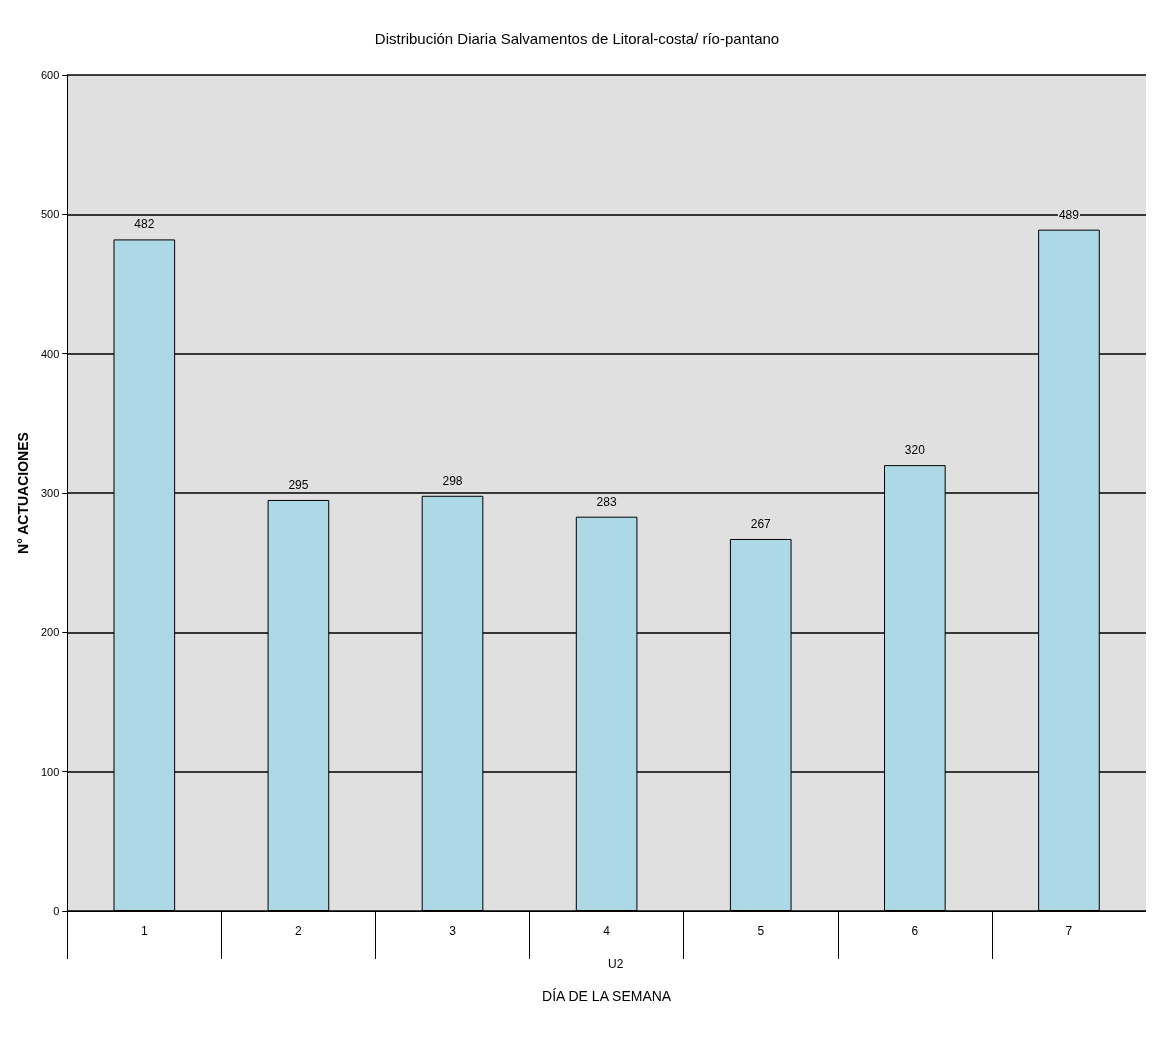  Describe the element at coordinates (915, 931) in the screenshot. I see `x-tick-label: 6` at that location.